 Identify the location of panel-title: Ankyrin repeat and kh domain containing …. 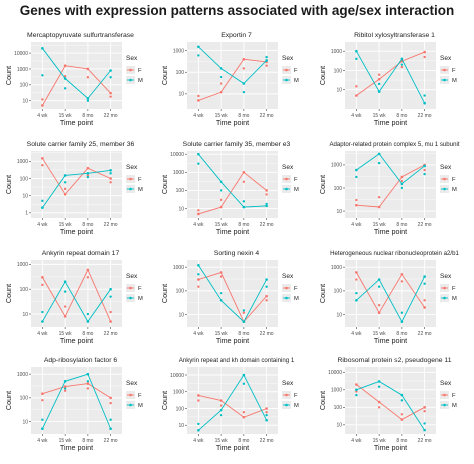
(237, 360).